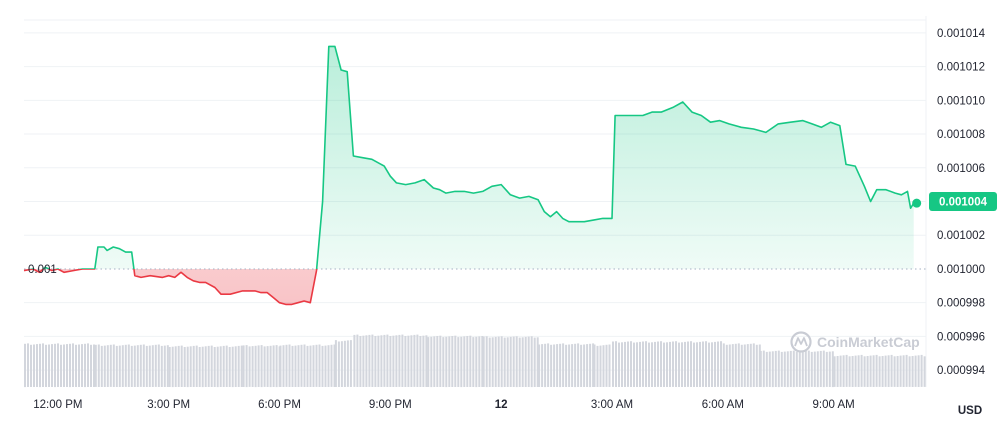 The image size is (1006, 434). Describe the element at coordinates (963, 203) in the screenshot. I see `current-price-value: 0.001004` at that location.